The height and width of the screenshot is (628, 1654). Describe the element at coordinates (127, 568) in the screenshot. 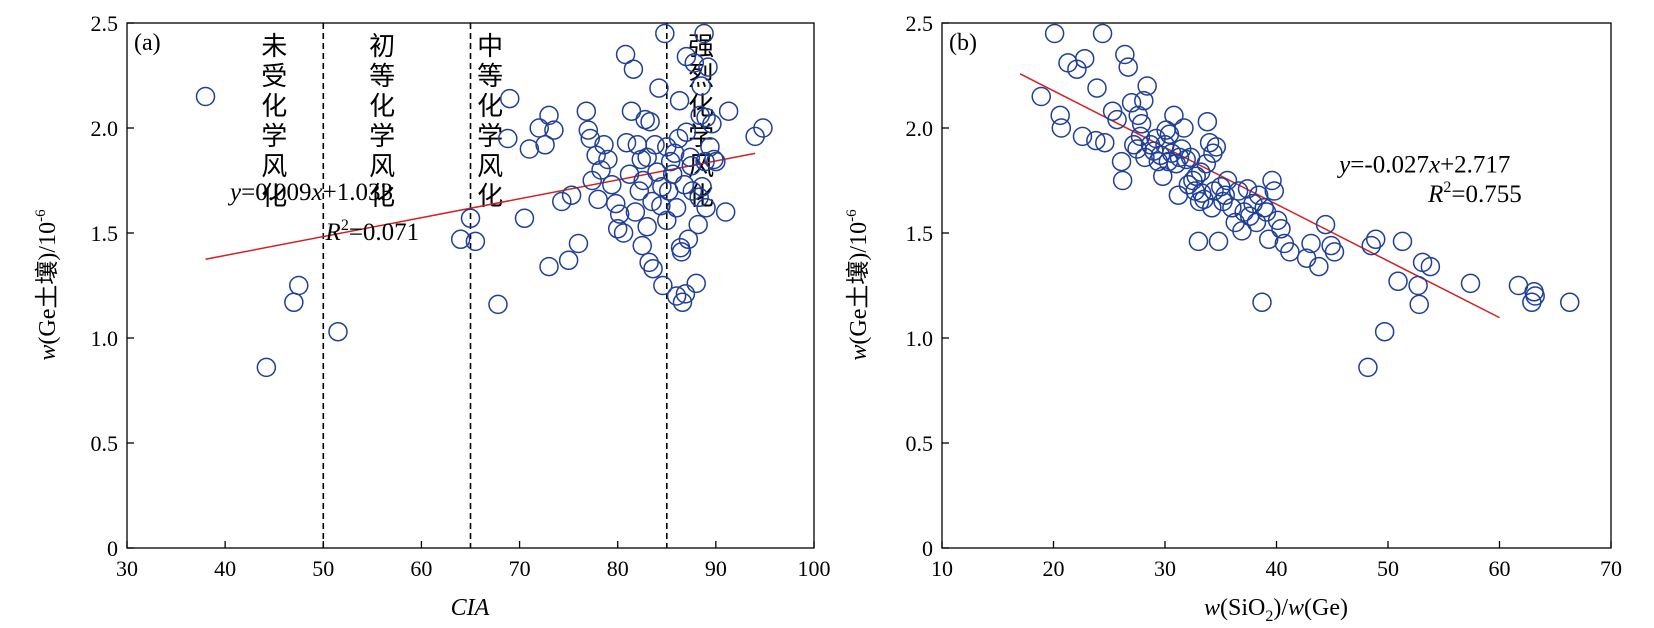

I see `x-tick-label-a: 30` at that location.